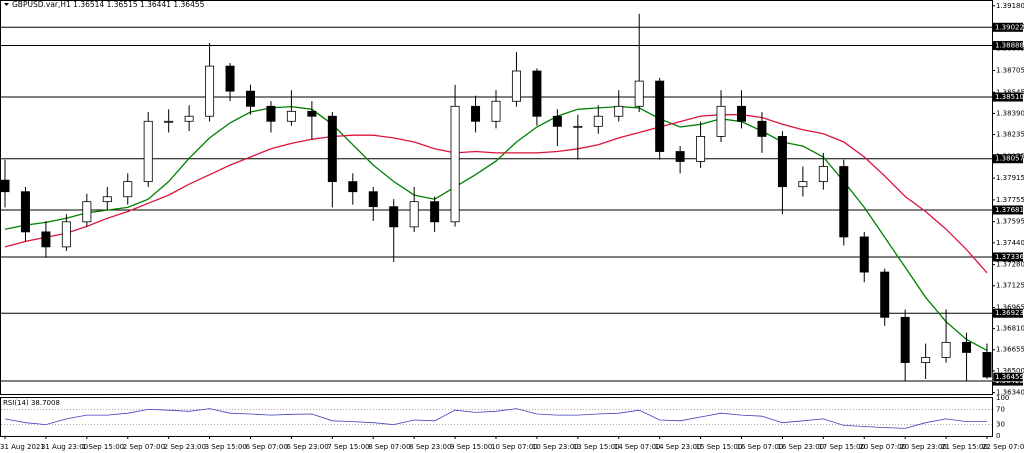  Describe the element at coordinates (1010, 350) in the screenshot. I see `y-tick-label: 1.36655` at that location.